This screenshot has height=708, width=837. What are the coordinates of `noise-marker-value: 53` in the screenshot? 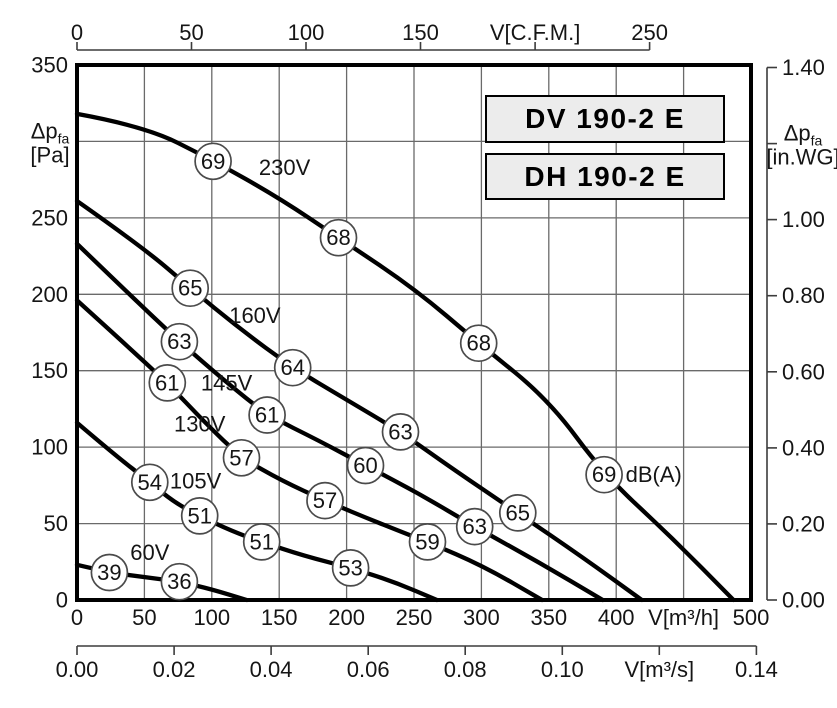 It's located at (350, 567).